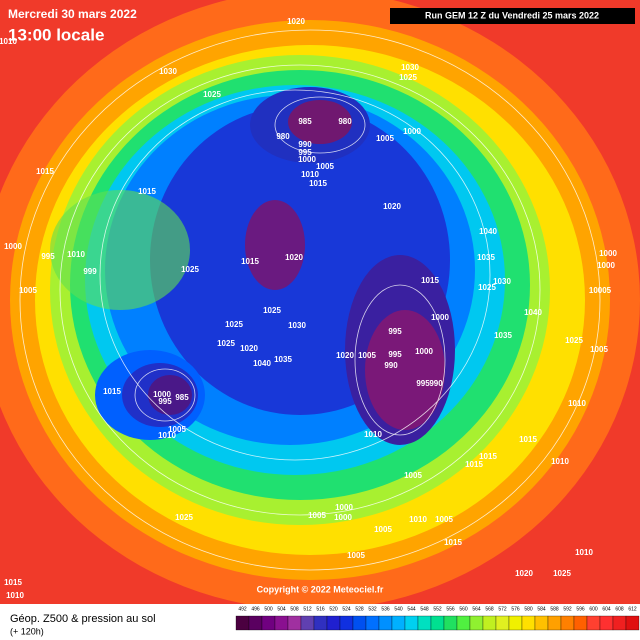 This screenshot has height=640, width=640. Describe the element at coordinates (72, 14) in the screenshot. I see `forecast-date: Mercredi 30 mars 2022` at that location.